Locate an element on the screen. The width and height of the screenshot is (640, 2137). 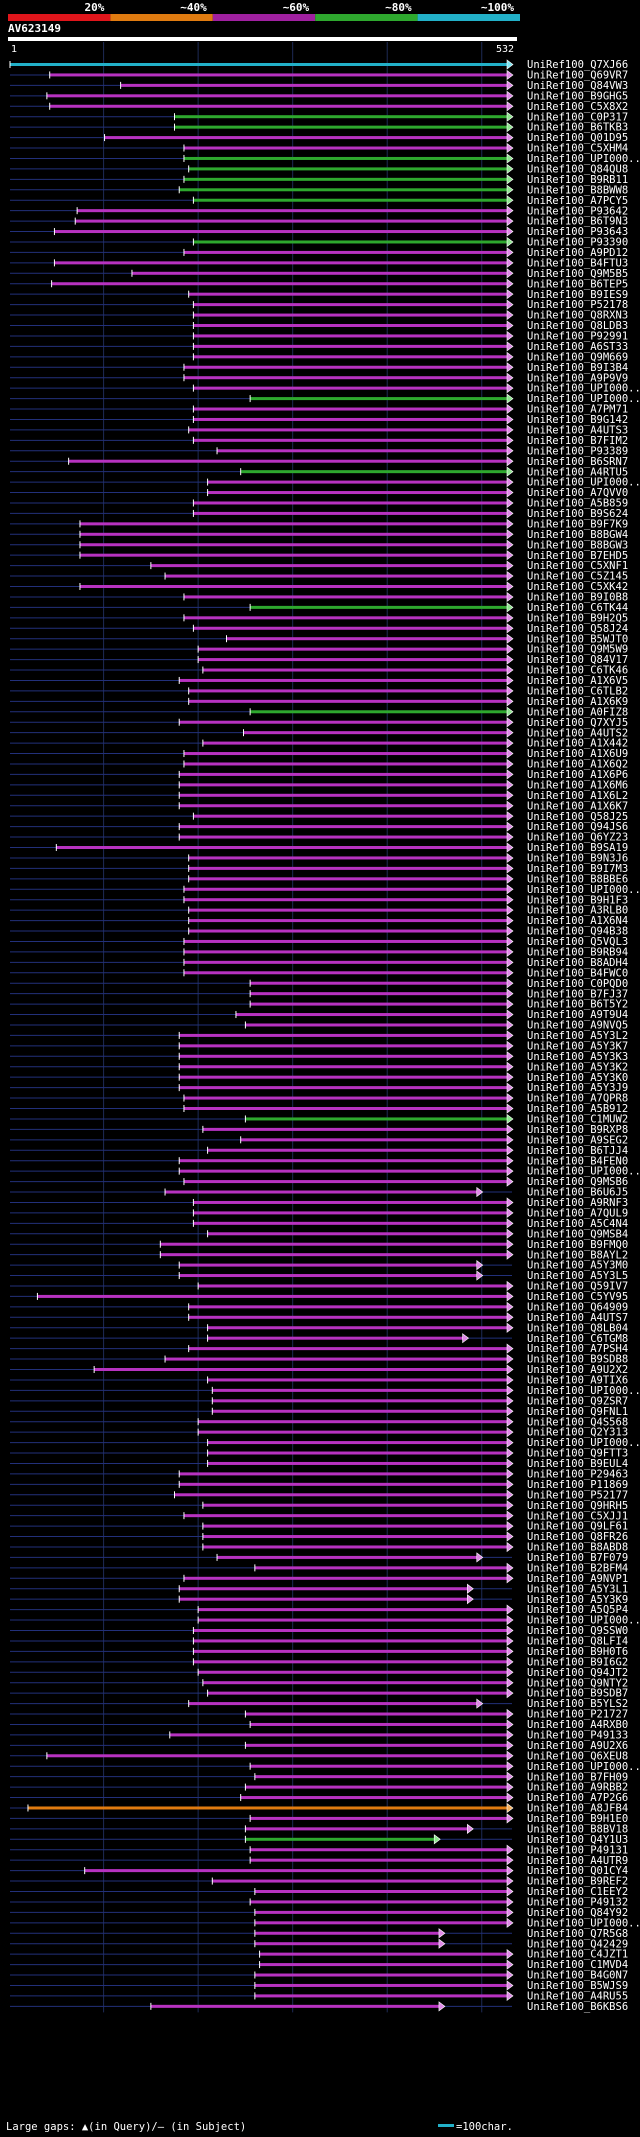
hit-label: UniRef100_A9U2X6 is located at coordinates (577, 1746).